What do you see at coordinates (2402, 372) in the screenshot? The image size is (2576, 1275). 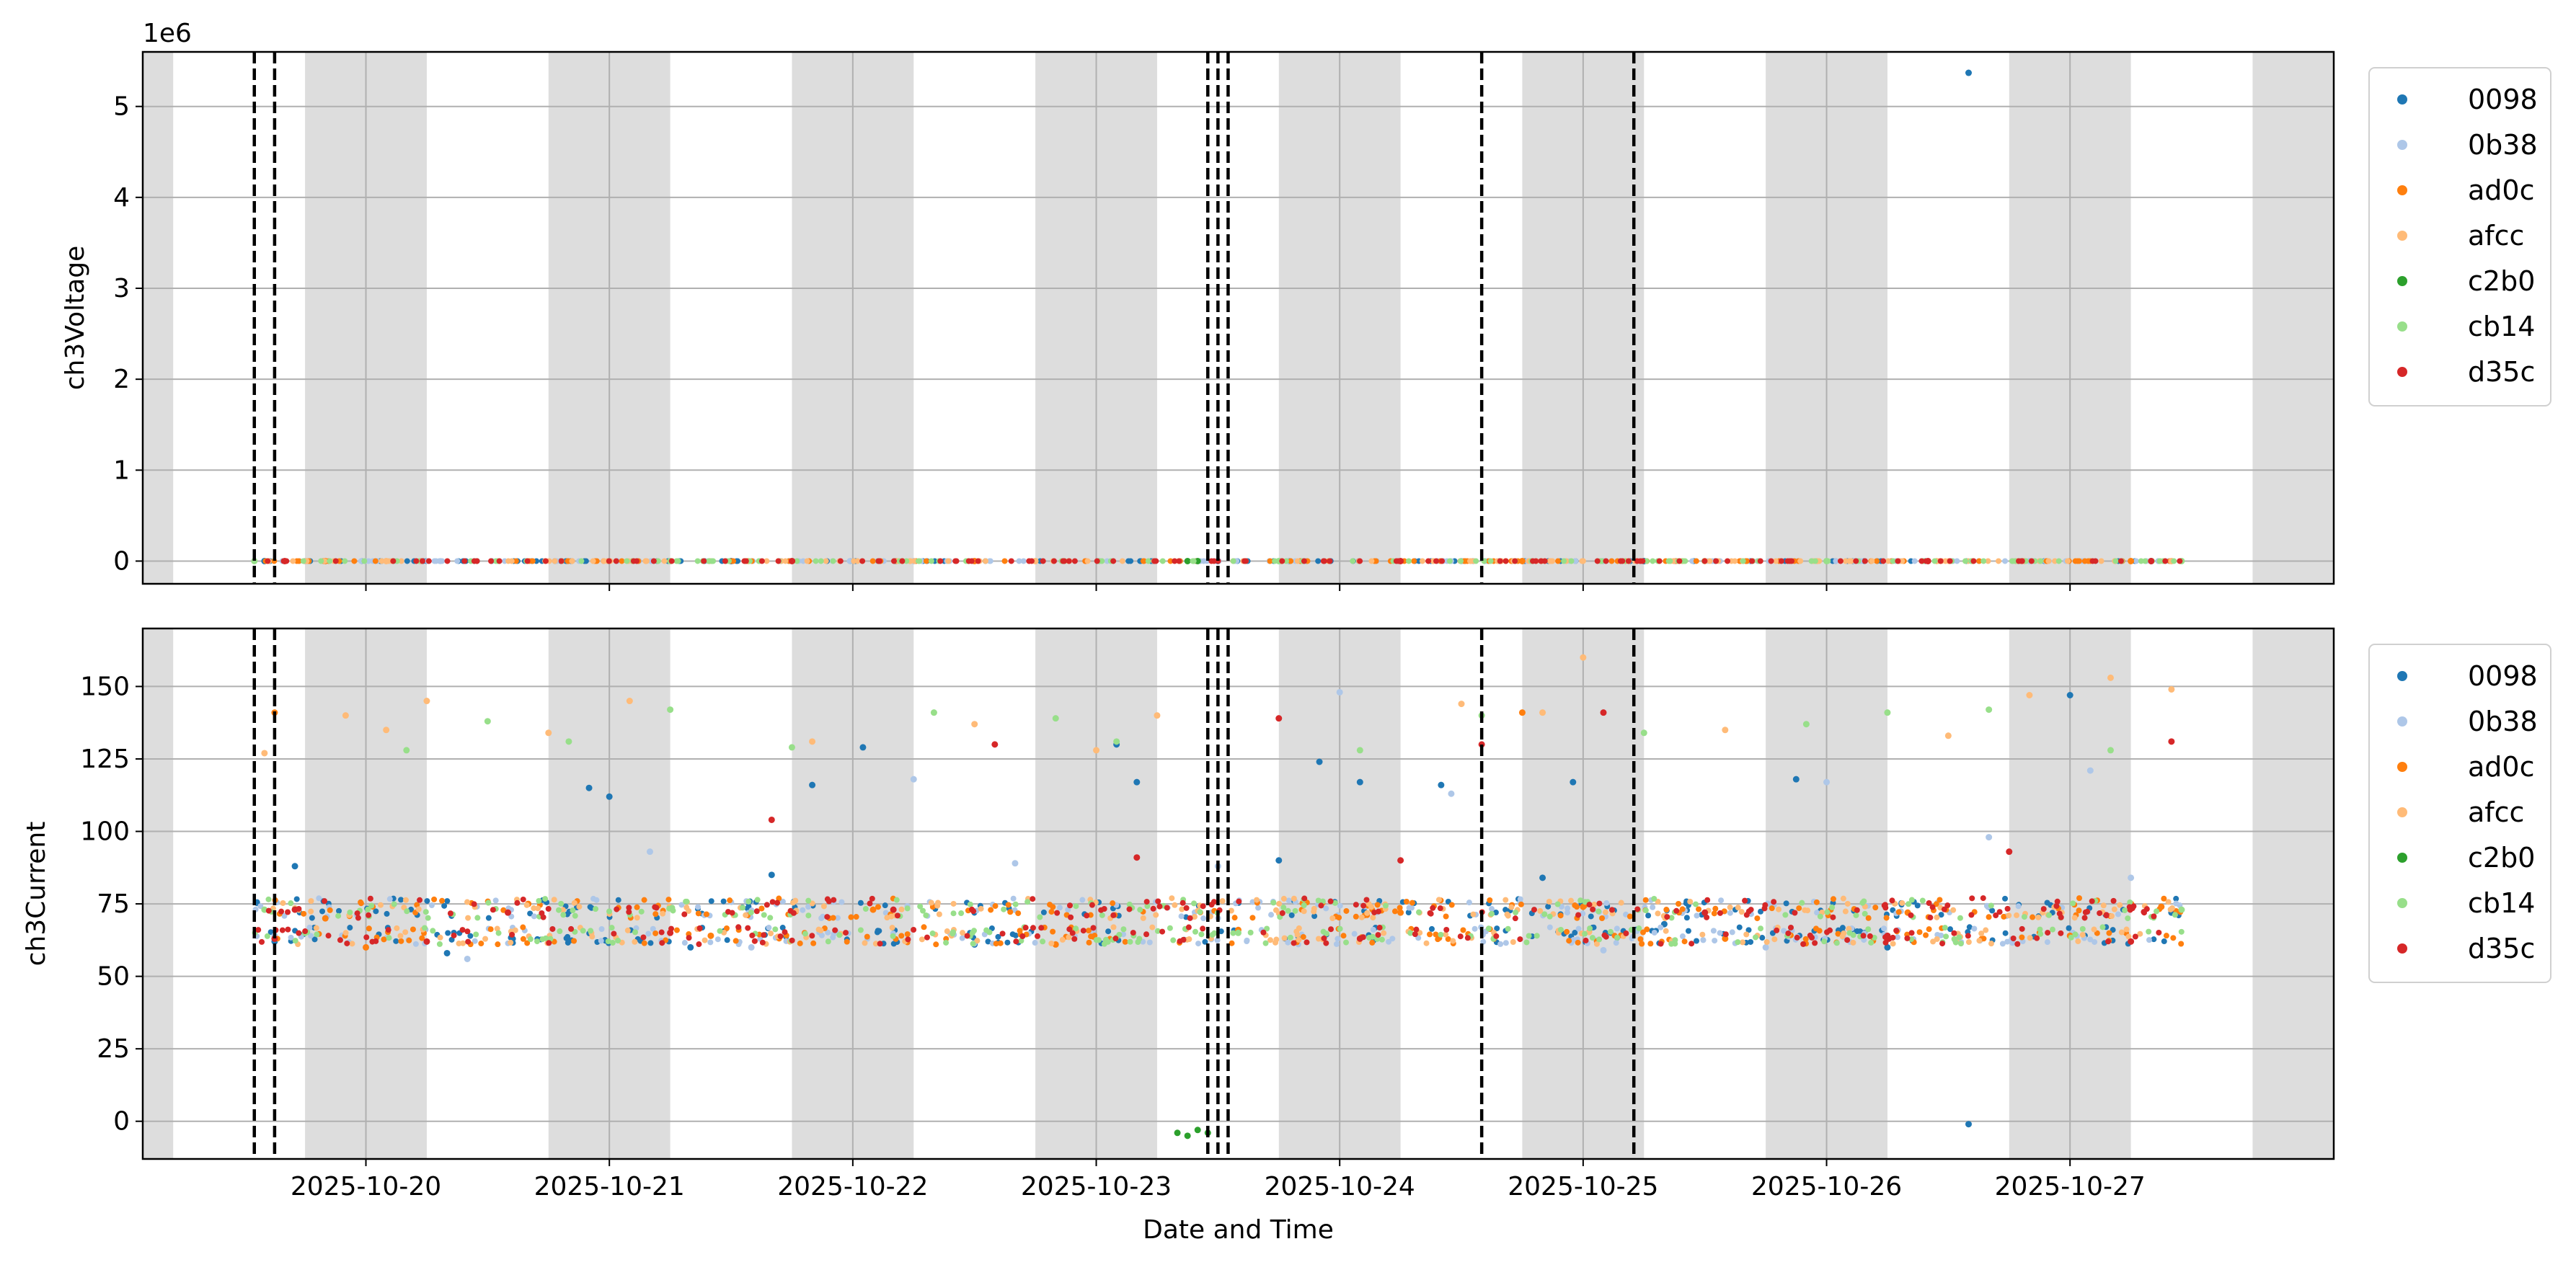 I see `legend-marker-d35c` at bounding box center [2402, 372].